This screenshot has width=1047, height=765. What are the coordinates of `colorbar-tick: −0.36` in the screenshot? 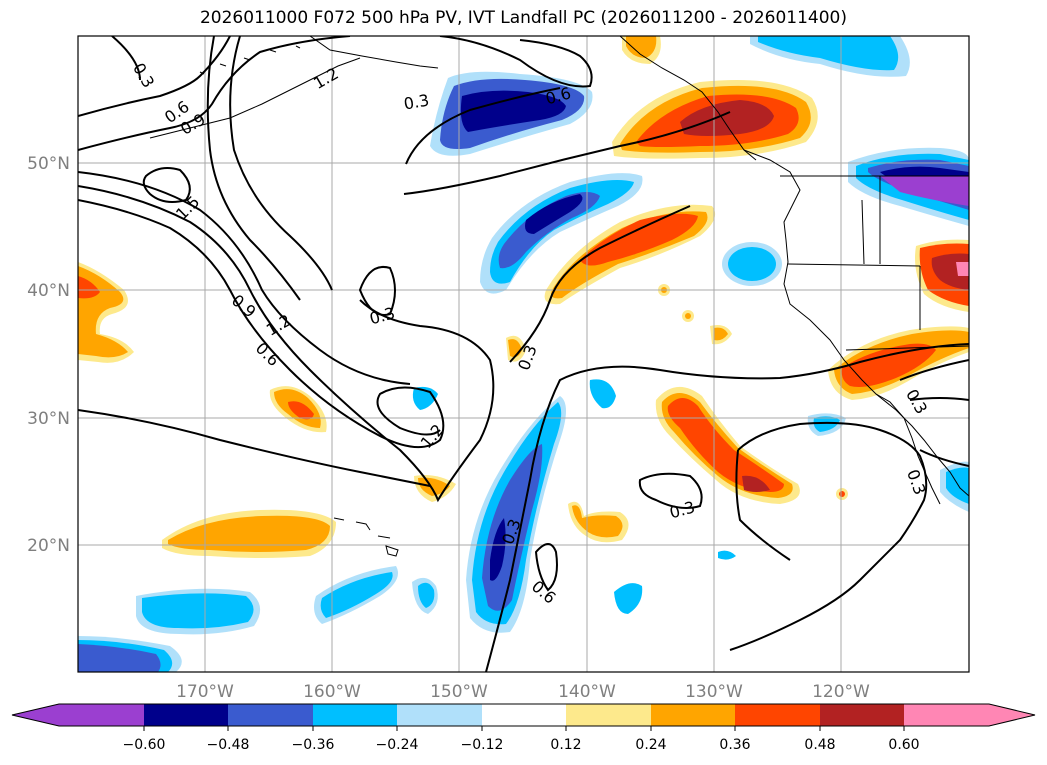 It's located at (313, 745).